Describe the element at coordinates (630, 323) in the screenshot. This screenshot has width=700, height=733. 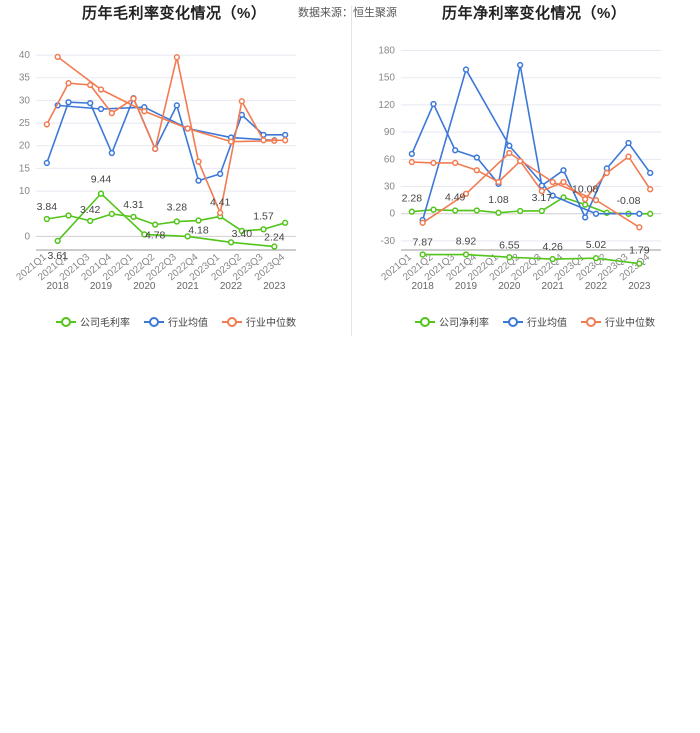
I see `legend-label-industry-median: 行业中位数` at that location.